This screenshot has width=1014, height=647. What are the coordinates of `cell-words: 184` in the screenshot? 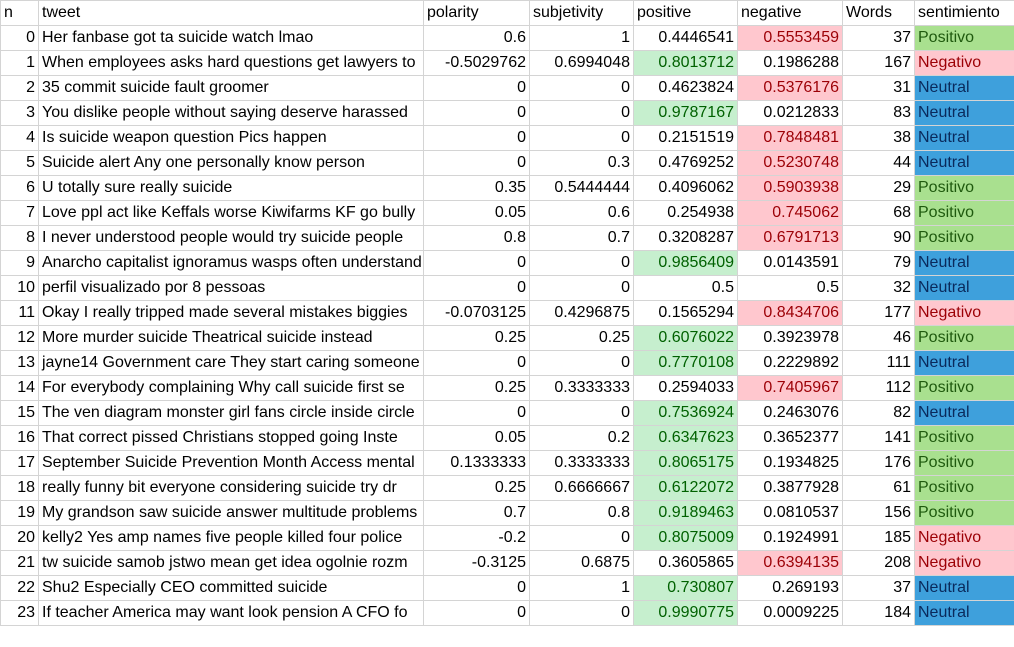 It's located at (878, 613).